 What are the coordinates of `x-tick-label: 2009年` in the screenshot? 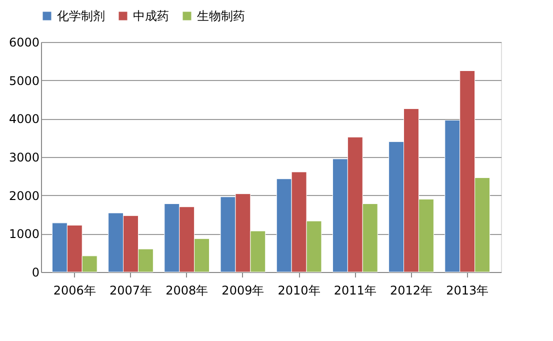 It's located at (243, 291).